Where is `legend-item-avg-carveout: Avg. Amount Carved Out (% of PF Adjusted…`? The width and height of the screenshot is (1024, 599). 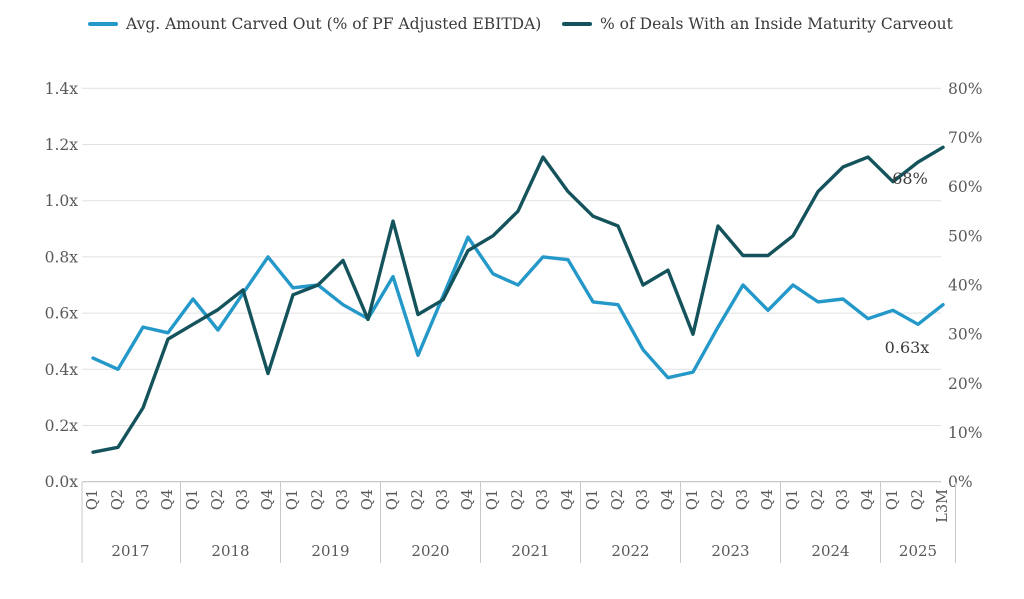 legend-item-avg-carveout: Avg. Amount Carved Out (% of PF Adjusted… is located at coordinates (314, 24).